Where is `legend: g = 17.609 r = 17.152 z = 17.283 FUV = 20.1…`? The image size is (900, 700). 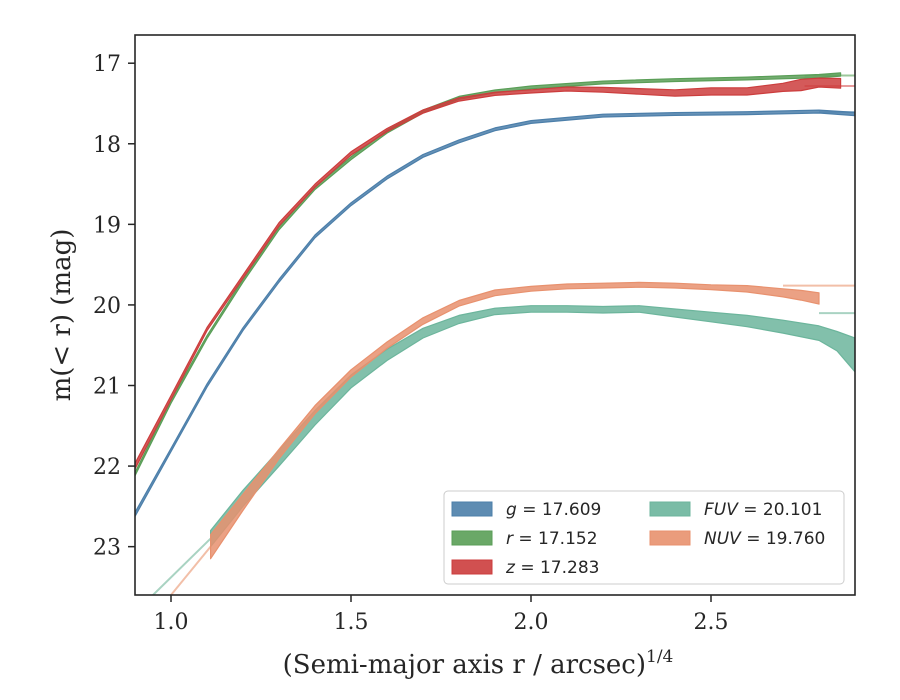 legend: g = 17.609 r = 17.152 z = 17.283 FUV = 20.1… is located at coordinates (644, 537).